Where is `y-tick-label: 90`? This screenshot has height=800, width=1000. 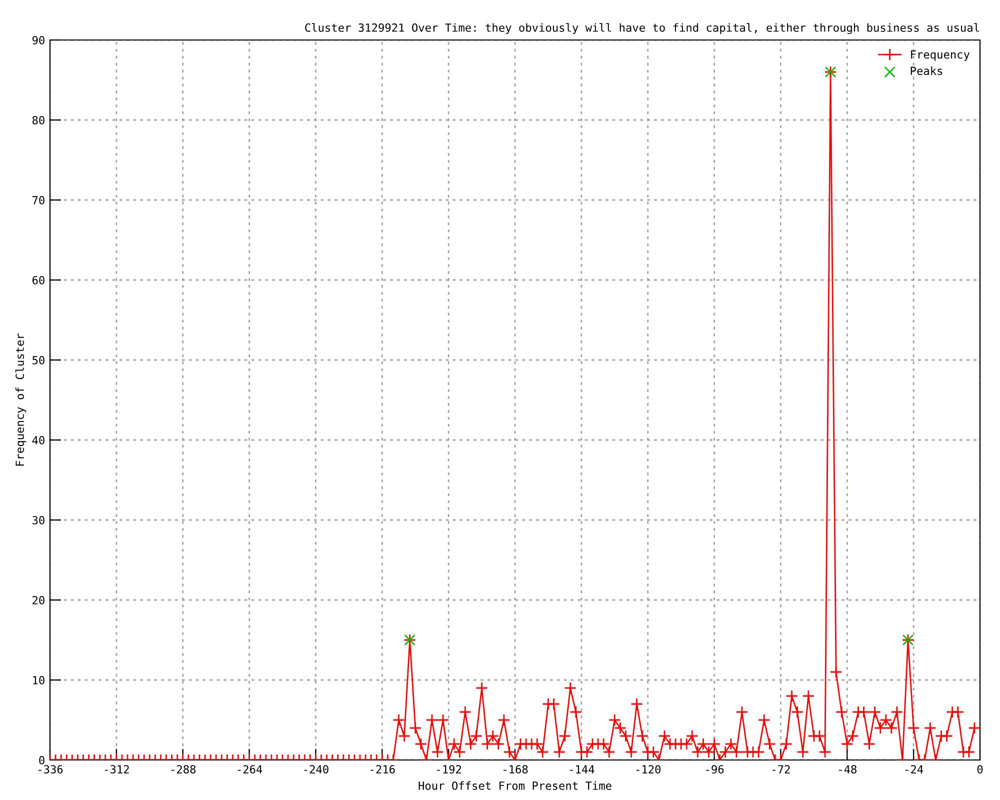
y-tick-label: 90 is located at coordinates (38, 40).